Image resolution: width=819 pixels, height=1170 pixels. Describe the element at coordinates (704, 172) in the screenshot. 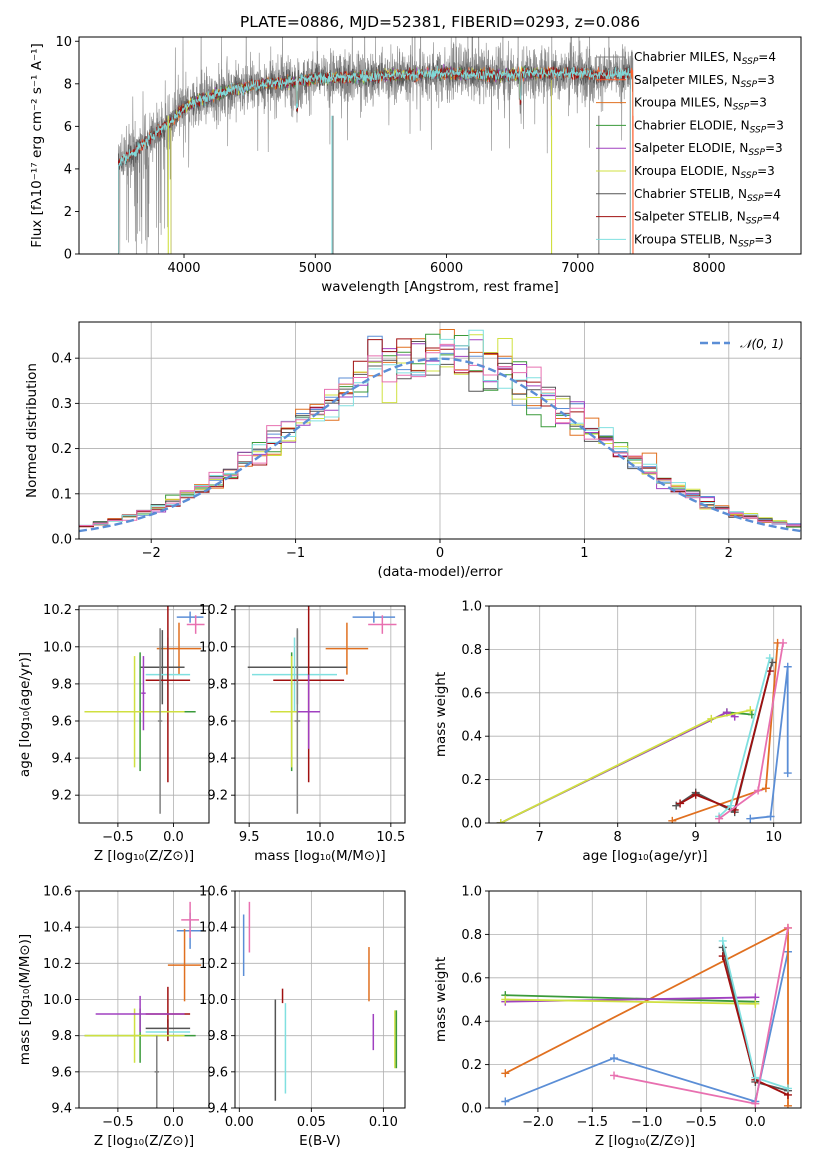

I see `legend-label: Kroupa ELODIE, NSSP=3` at that location.